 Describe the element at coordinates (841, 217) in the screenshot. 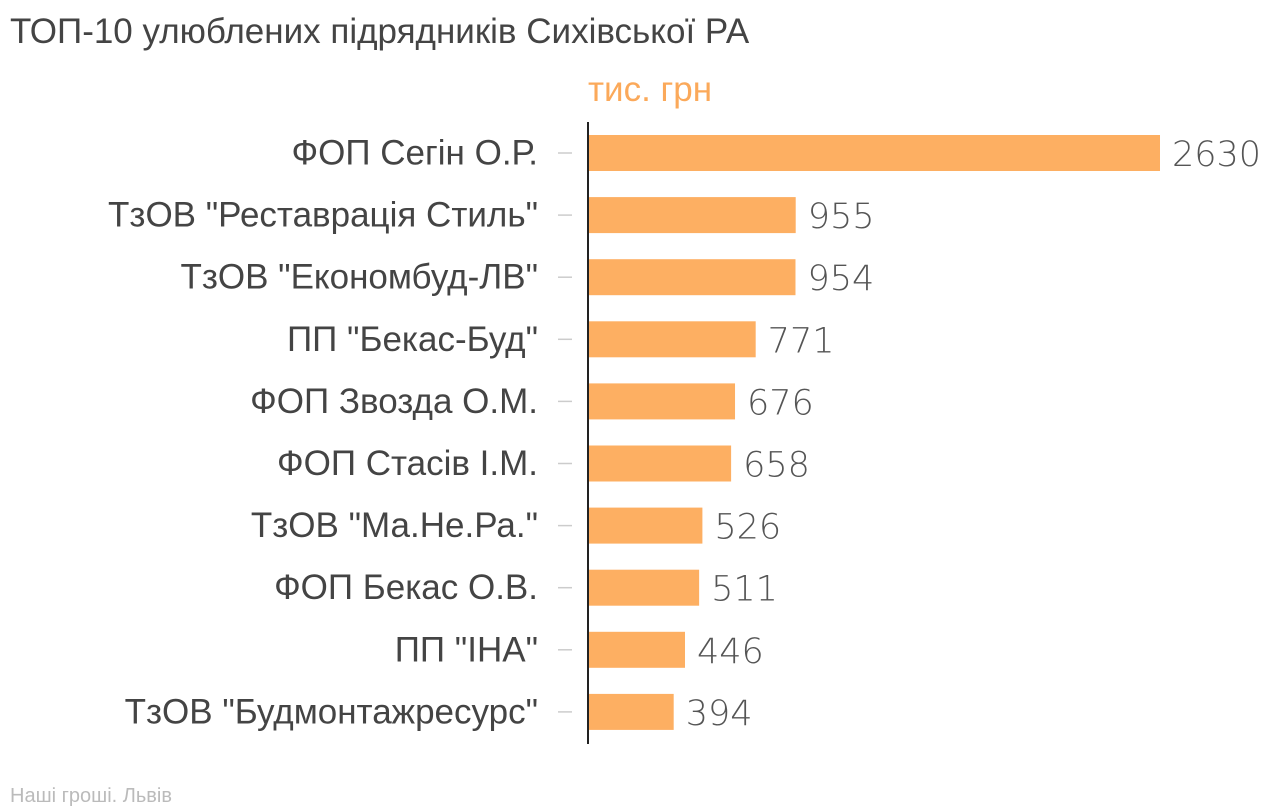

I see `value-label: 955` at that location.